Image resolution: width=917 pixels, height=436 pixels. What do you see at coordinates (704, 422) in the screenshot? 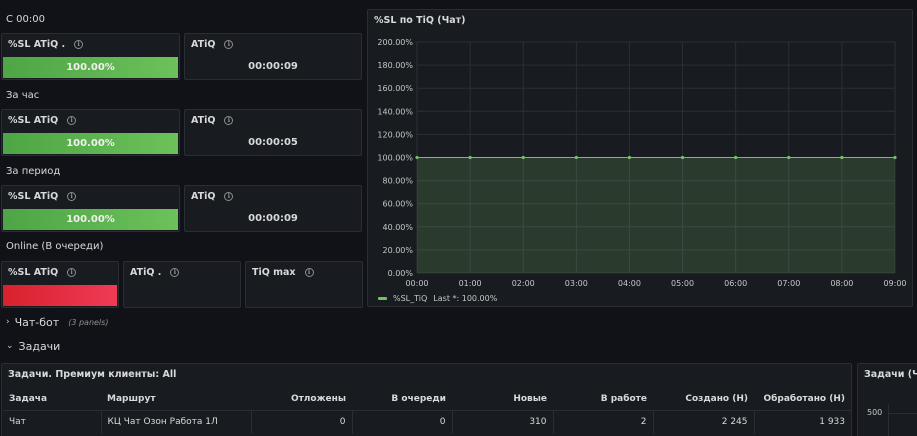
I see `cell-created: 2 245` at bounding box center [704, 422].